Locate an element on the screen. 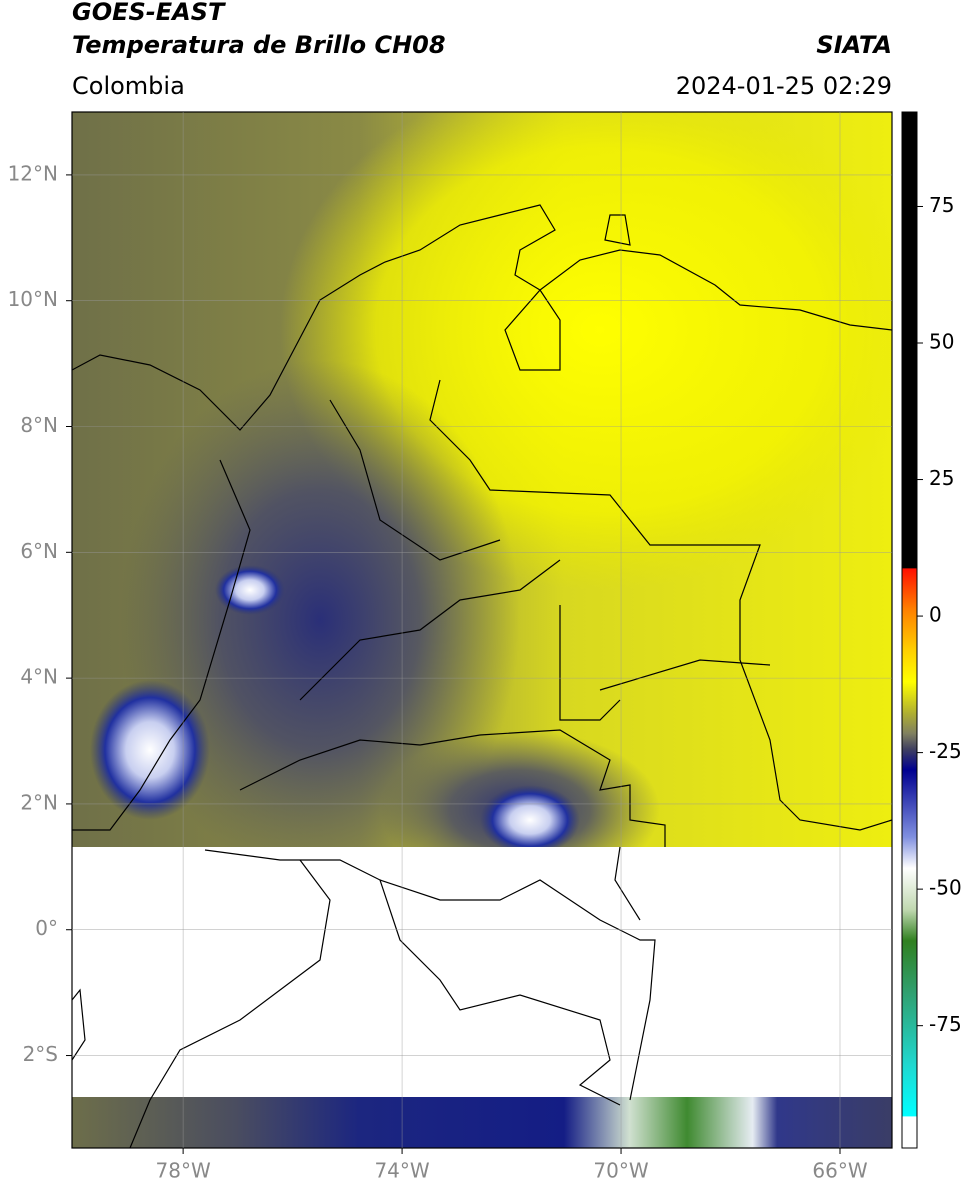  y-tick-label: 10°N is located at coordinates (33, 299).